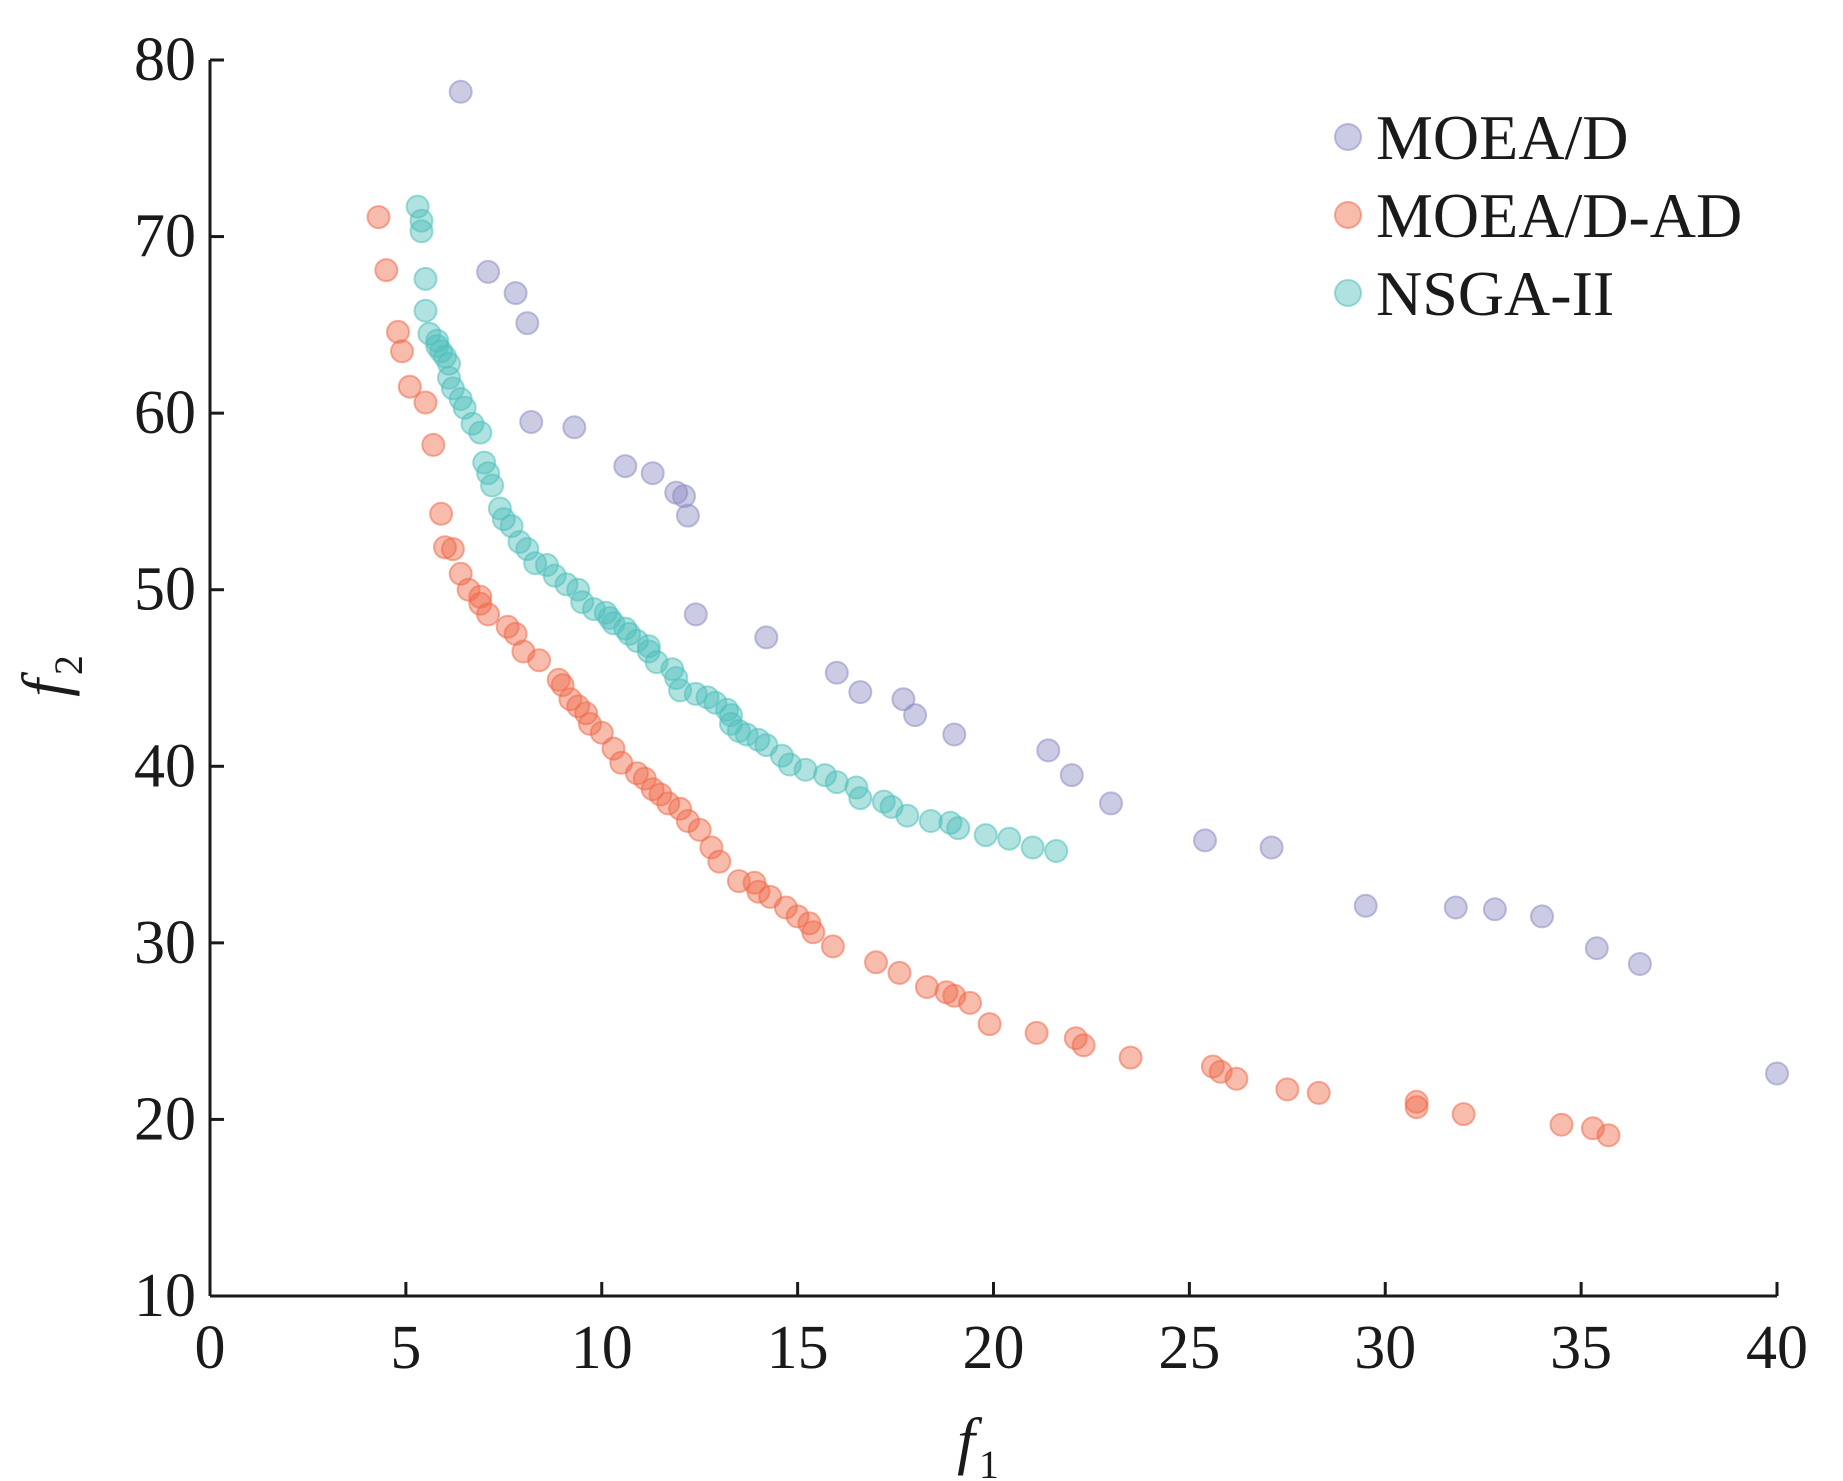 This screenshot has width=1843, height=1481. What do you see at coordinates (405, 1348) in the screenshot?
I see `x-tick-label: 5` at bounding box center [405, 1348].